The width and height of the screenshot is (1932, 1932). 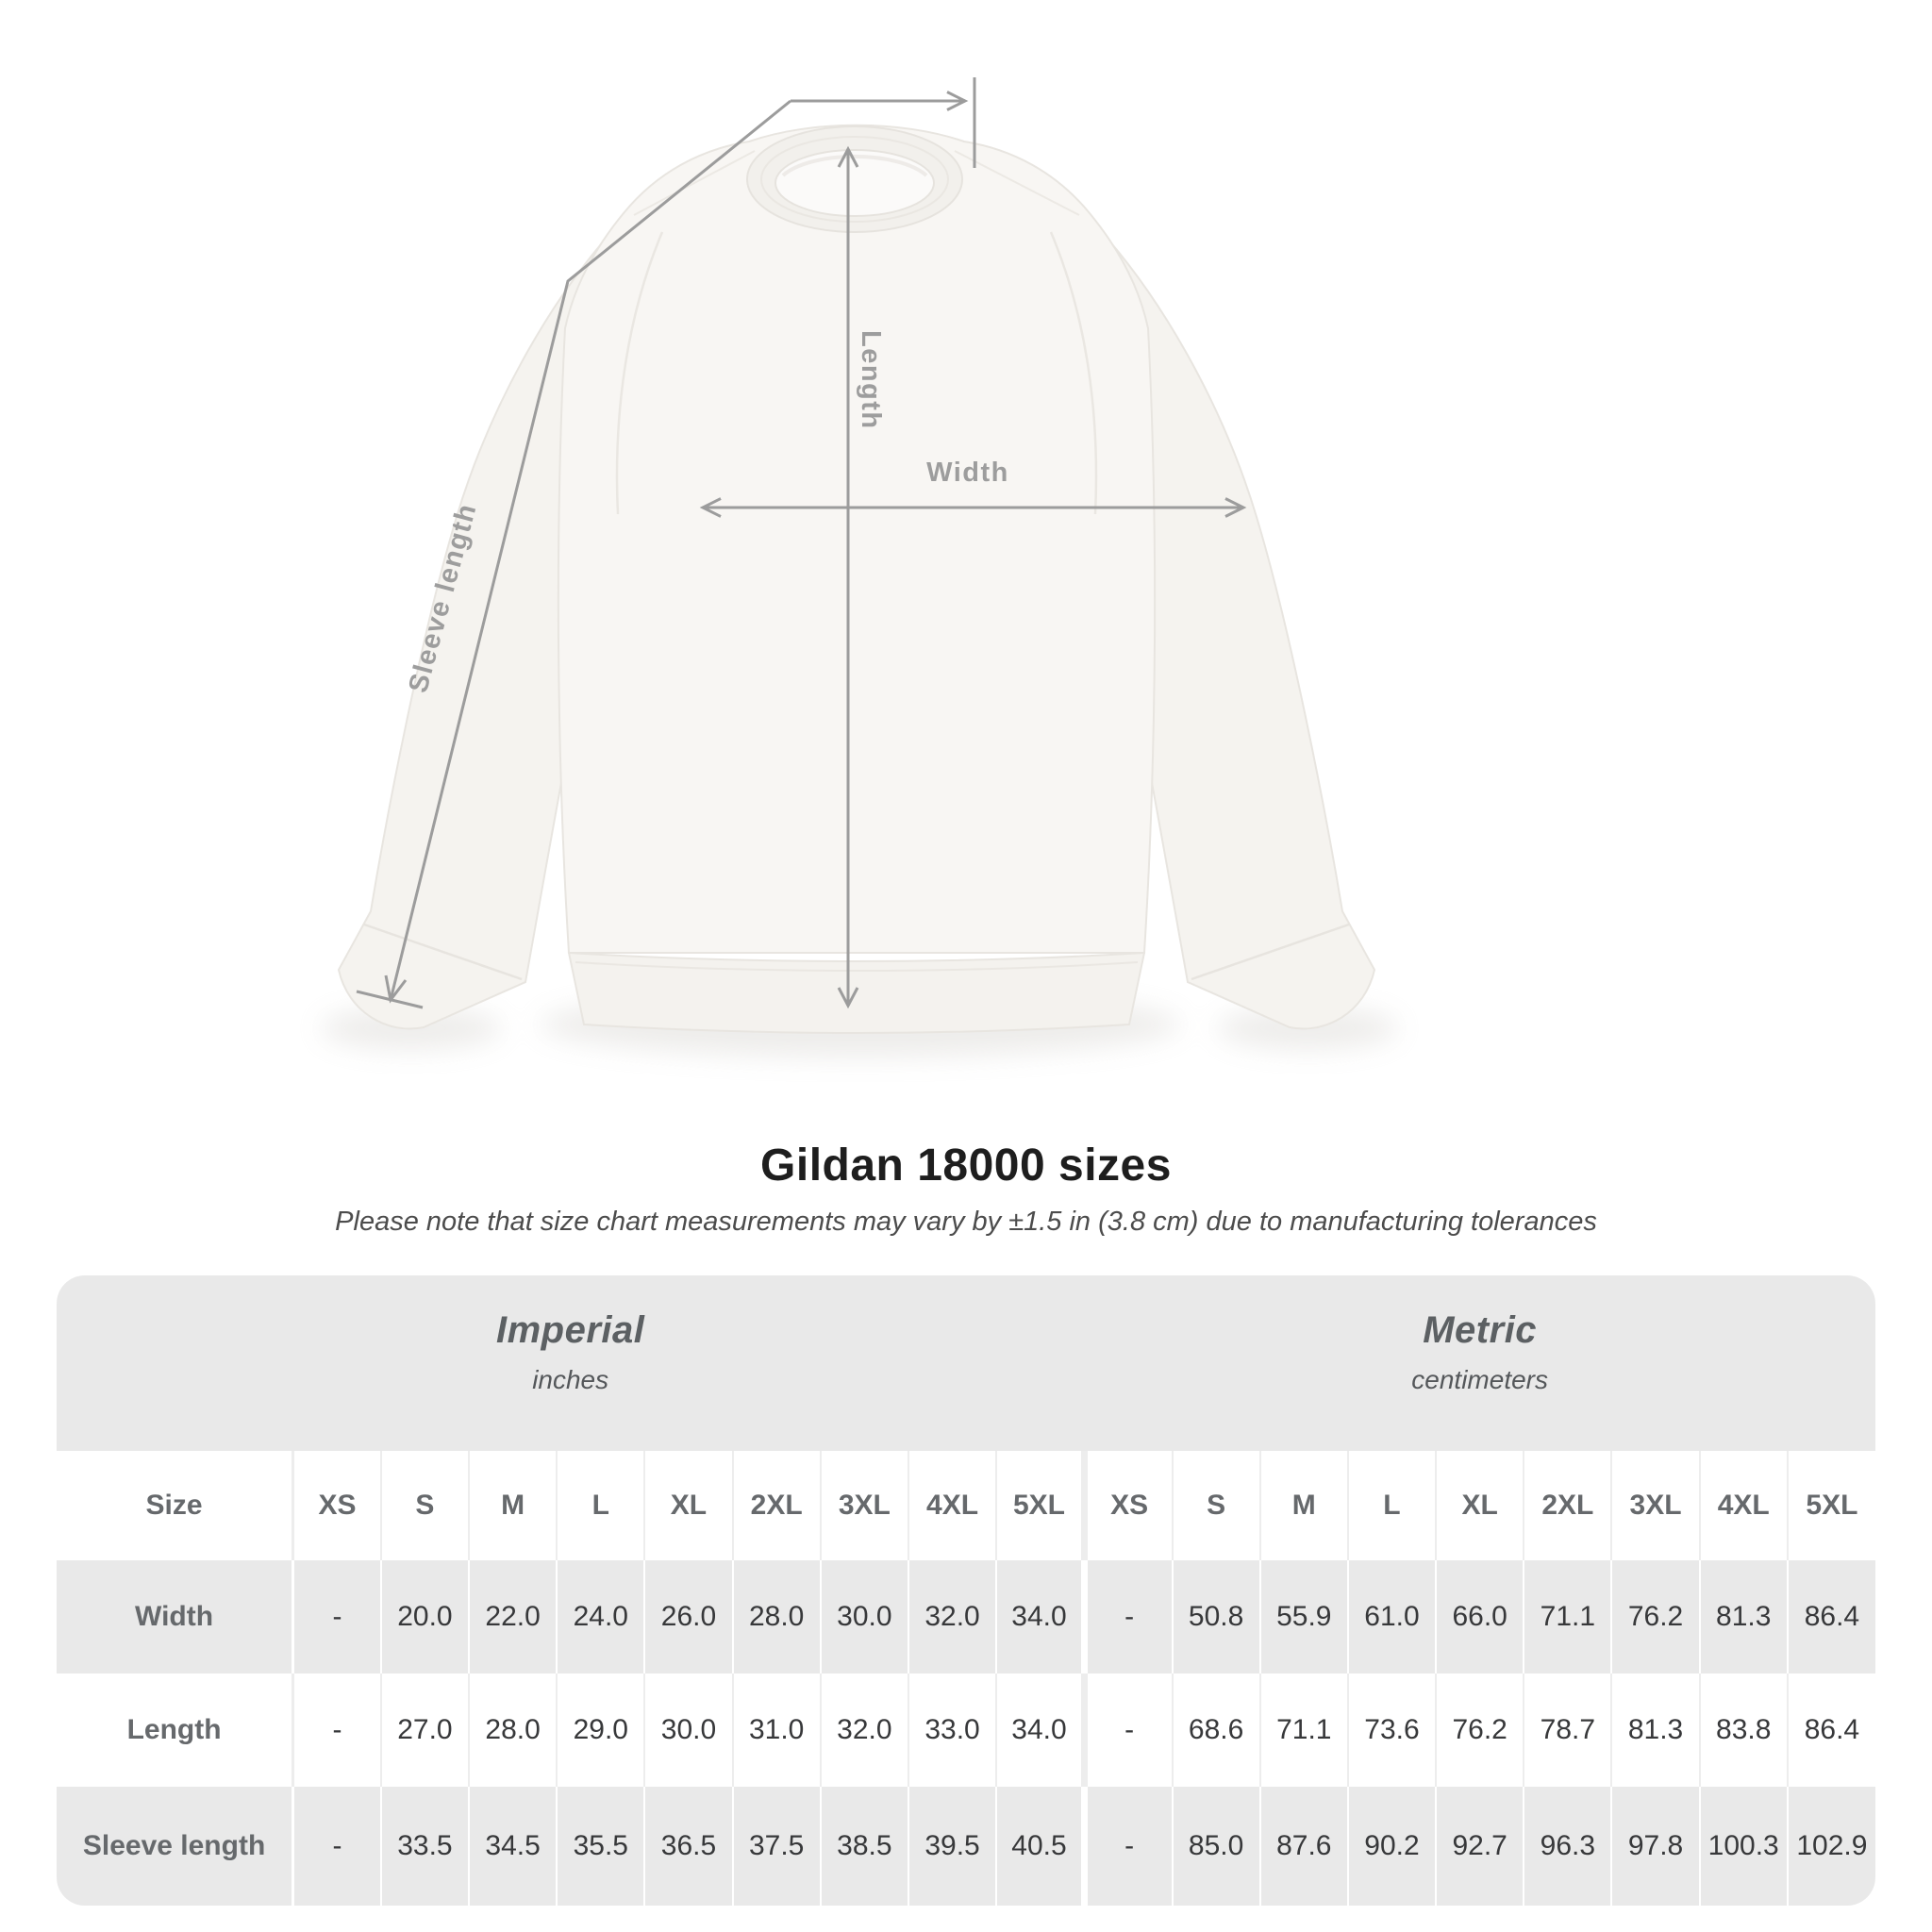 What do you see at coordinates (776, 1846) in the screenshot?
I see `sleeve-length-imperial-2xl: 37.5` at bounding box center [776, 1846].